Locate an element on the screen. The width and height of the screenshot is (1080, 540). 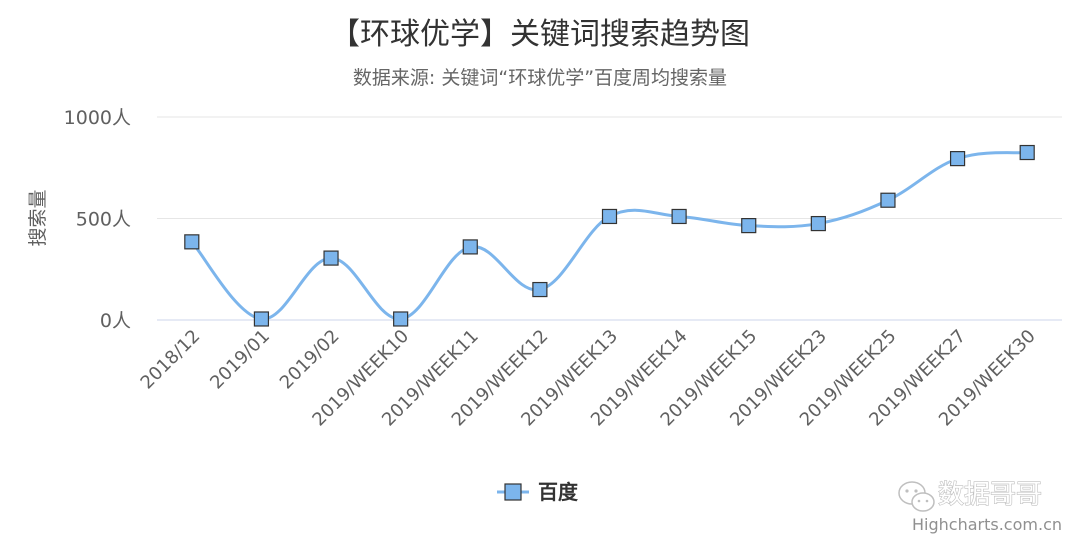
x-tick-label: 2019/02 is located at coordinates (310, 360).